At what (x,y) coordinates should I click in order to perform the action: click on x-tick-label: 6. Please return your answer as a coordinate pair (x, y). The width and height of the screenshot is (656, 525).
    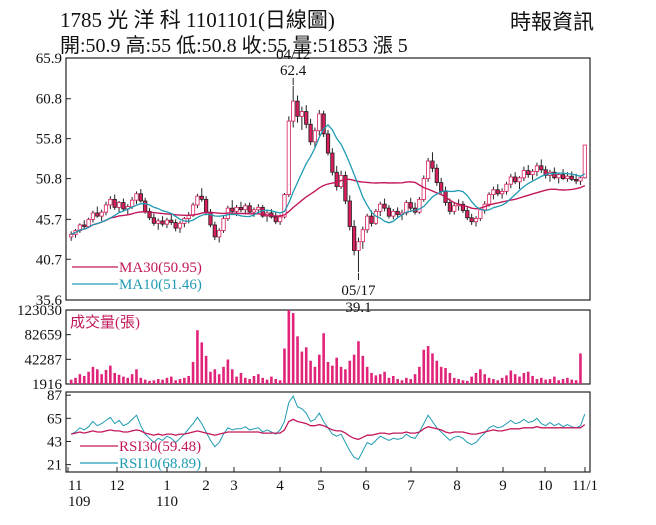
    Looking at the image, I should click on (366, 486).